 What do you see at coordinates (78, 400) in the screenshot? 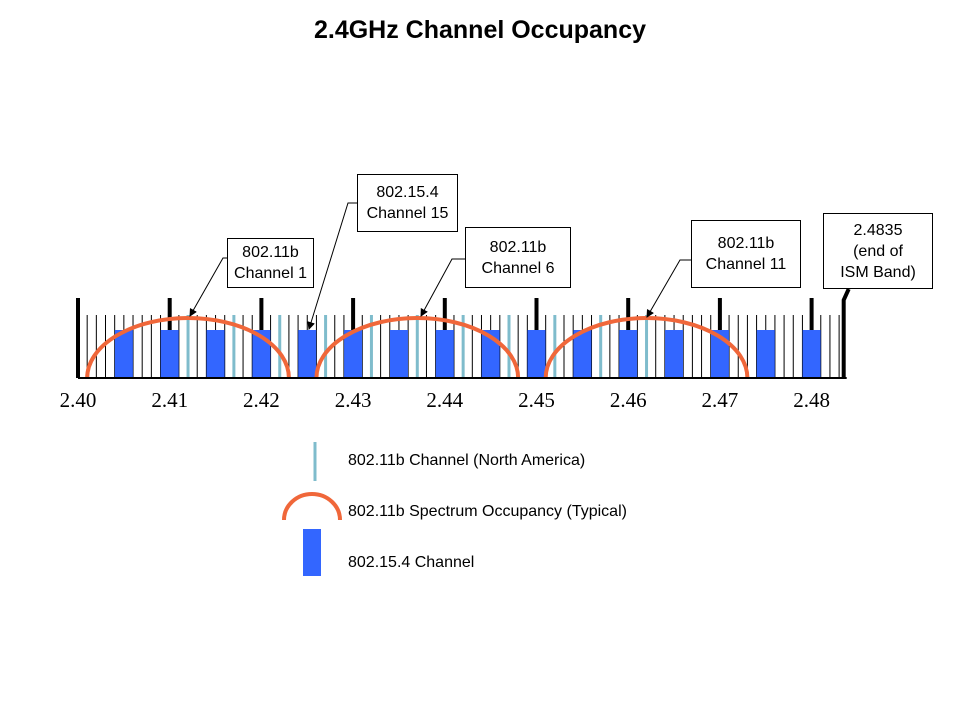
I see `tick-label: 2.40` at bounding box center [78, 400].